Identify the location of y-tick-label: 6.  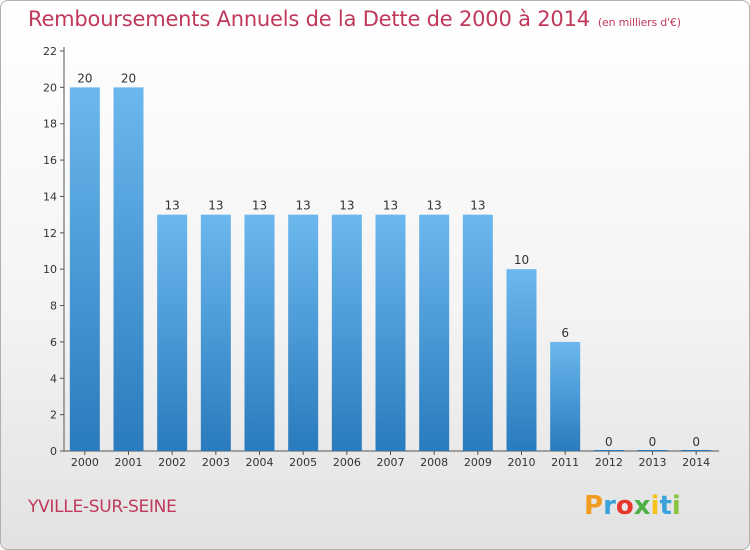
(53, 342).